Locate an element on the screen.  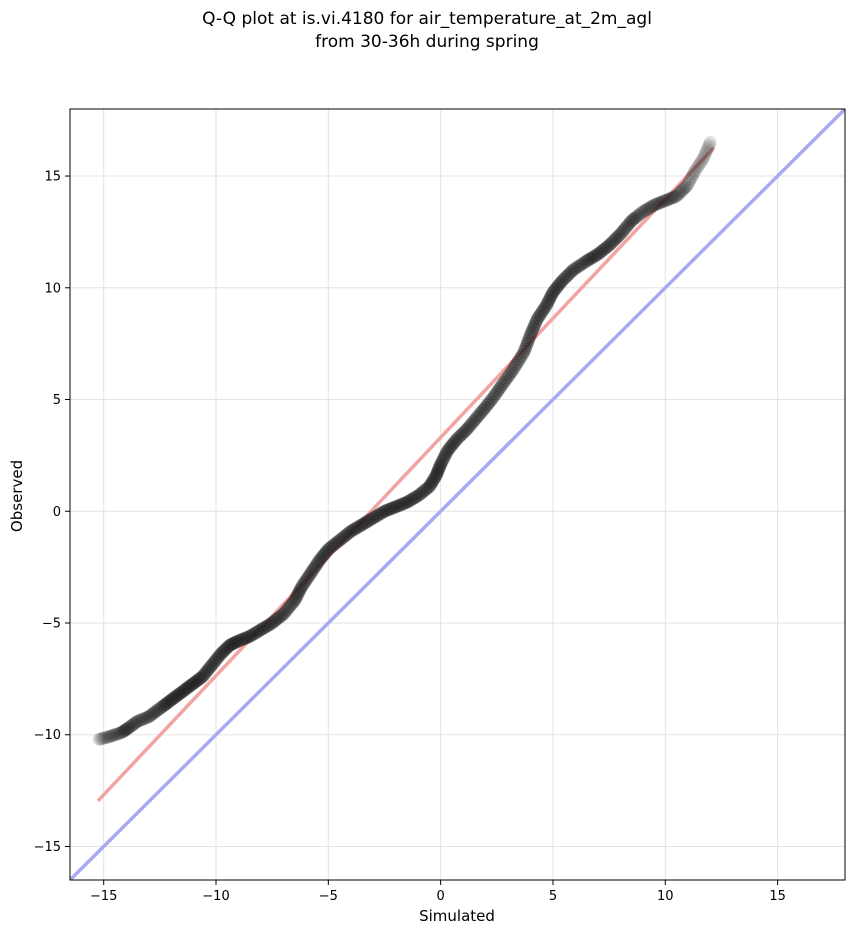
y-tick-label: 5 is located at coordinates (57, 400).